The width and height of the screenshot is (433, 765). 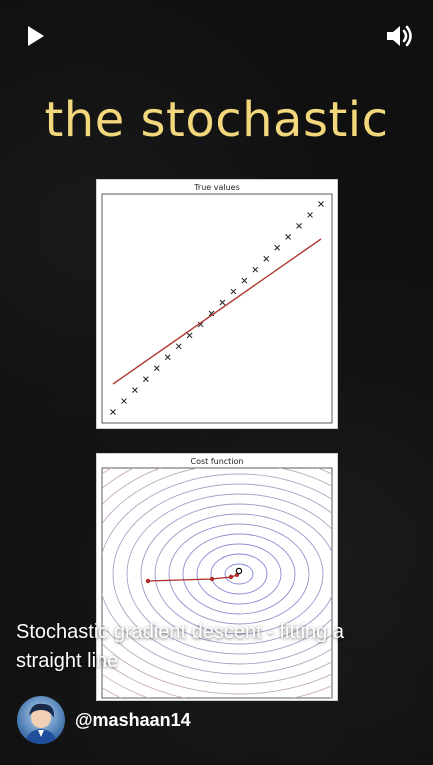 What do you see at coordinates (194, 575) in the screenshot?
I see `descent-path` at bounding box center [194, 575].